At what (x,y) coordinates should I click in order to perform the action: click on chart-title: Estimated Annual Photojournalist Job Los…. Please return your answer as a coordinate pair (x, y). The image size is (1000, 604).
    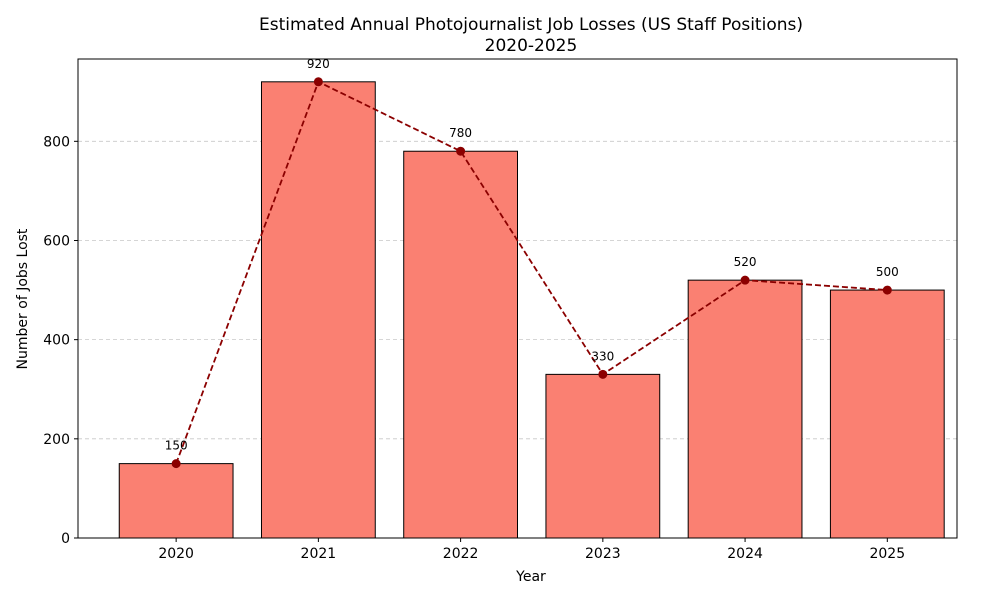
    Looking at the image, I should click on (531, 25).